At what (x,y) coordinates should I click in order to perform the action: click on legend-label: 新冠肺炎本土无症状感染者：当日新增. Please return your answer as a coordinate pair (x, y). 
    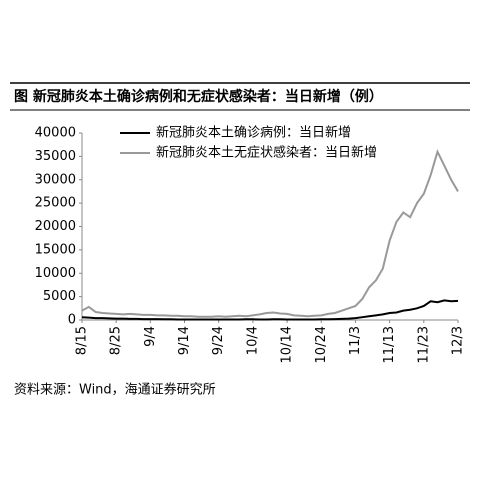
    Looking at the image, I should click on (266, 153).